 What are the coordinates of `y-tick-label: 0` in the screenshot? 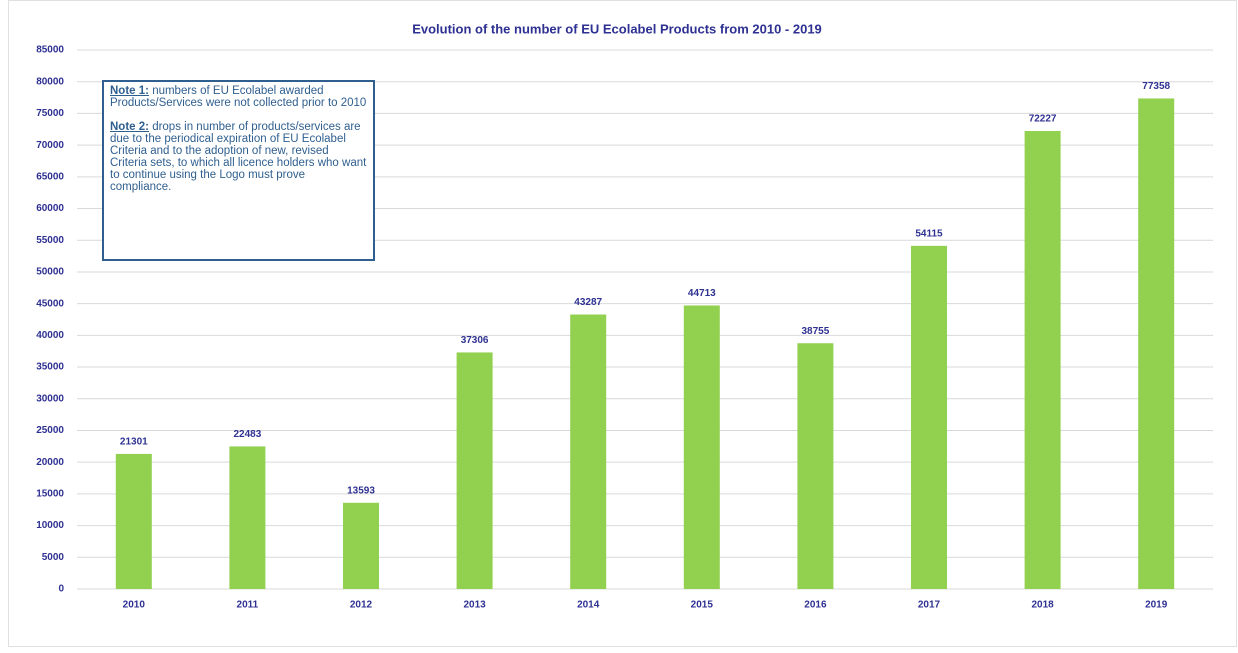 It's located at (61, 589).